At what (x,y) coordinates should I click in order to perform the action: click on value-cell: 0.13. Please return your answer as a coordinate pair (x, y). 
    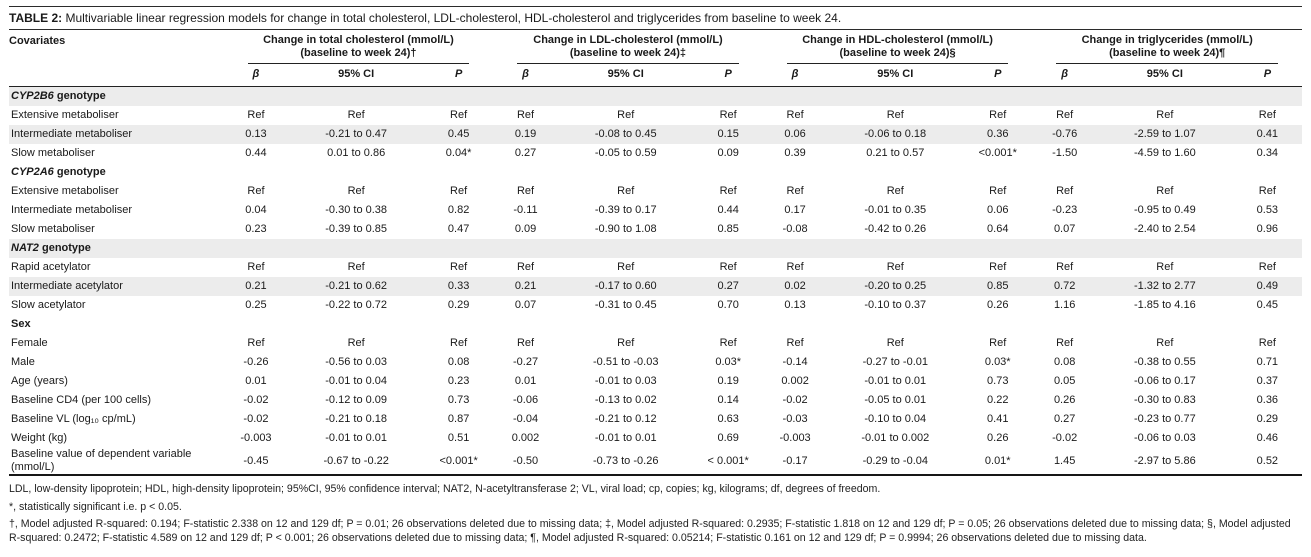
    Looking at the image, I should click on (256, 134).